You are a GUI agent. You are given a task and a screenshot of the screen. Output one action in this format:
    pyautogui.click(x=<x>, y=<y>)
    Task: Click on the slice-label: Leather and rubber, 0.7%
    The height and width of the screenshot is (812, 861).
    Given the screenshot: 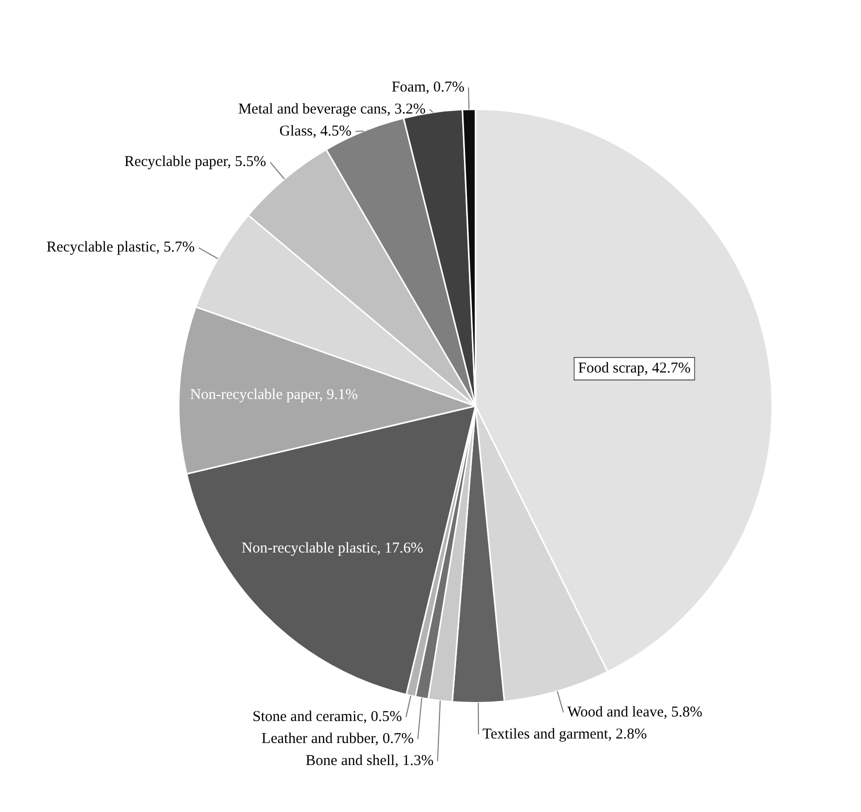 What is the action you would take?
    pyautogui.click(x=338, y=739)
    